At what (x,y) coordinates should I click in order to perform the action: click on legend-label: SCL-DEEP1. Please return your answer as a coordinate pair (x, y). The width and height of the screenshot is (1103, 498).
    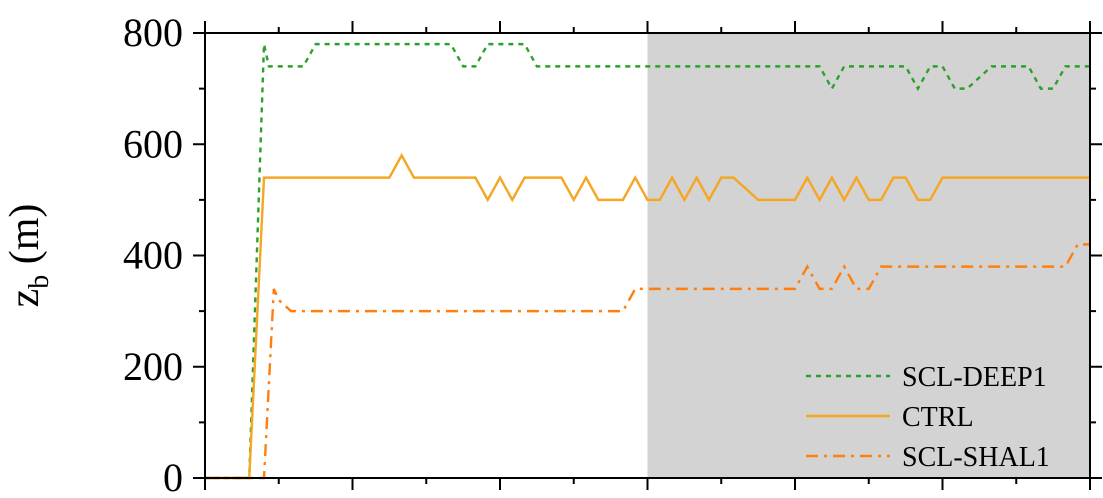
    Looking at the image, I should click on (974, 377).